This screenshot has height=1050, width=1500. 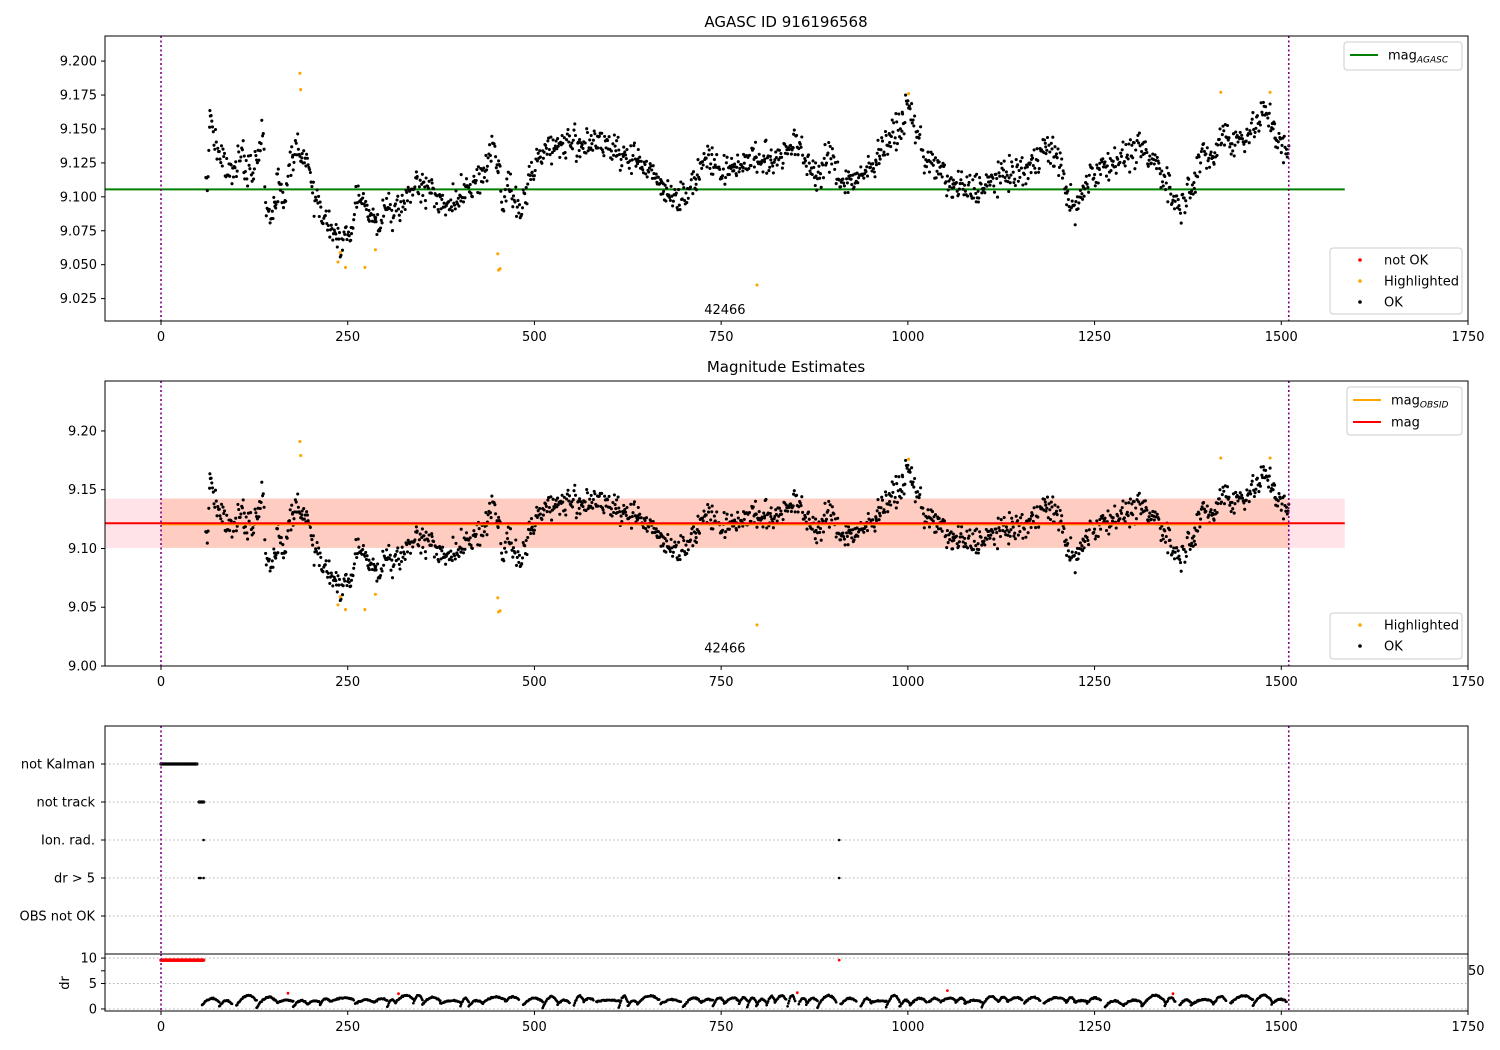 I want to click on highlighted-point, so click(x=338, y=262).